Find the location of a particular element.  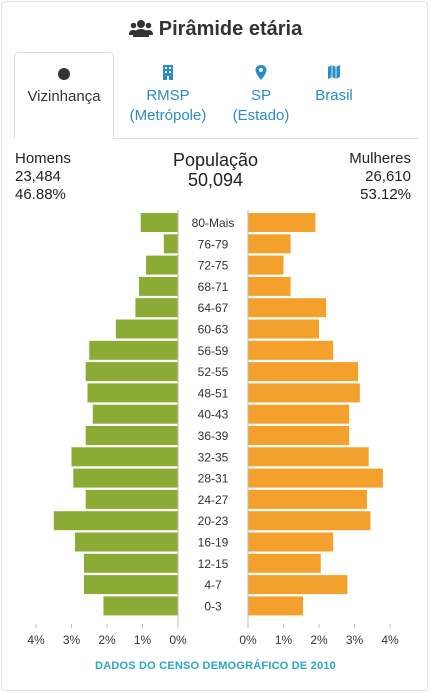

tab-label: RMSP is located at coordinates (168, 95).